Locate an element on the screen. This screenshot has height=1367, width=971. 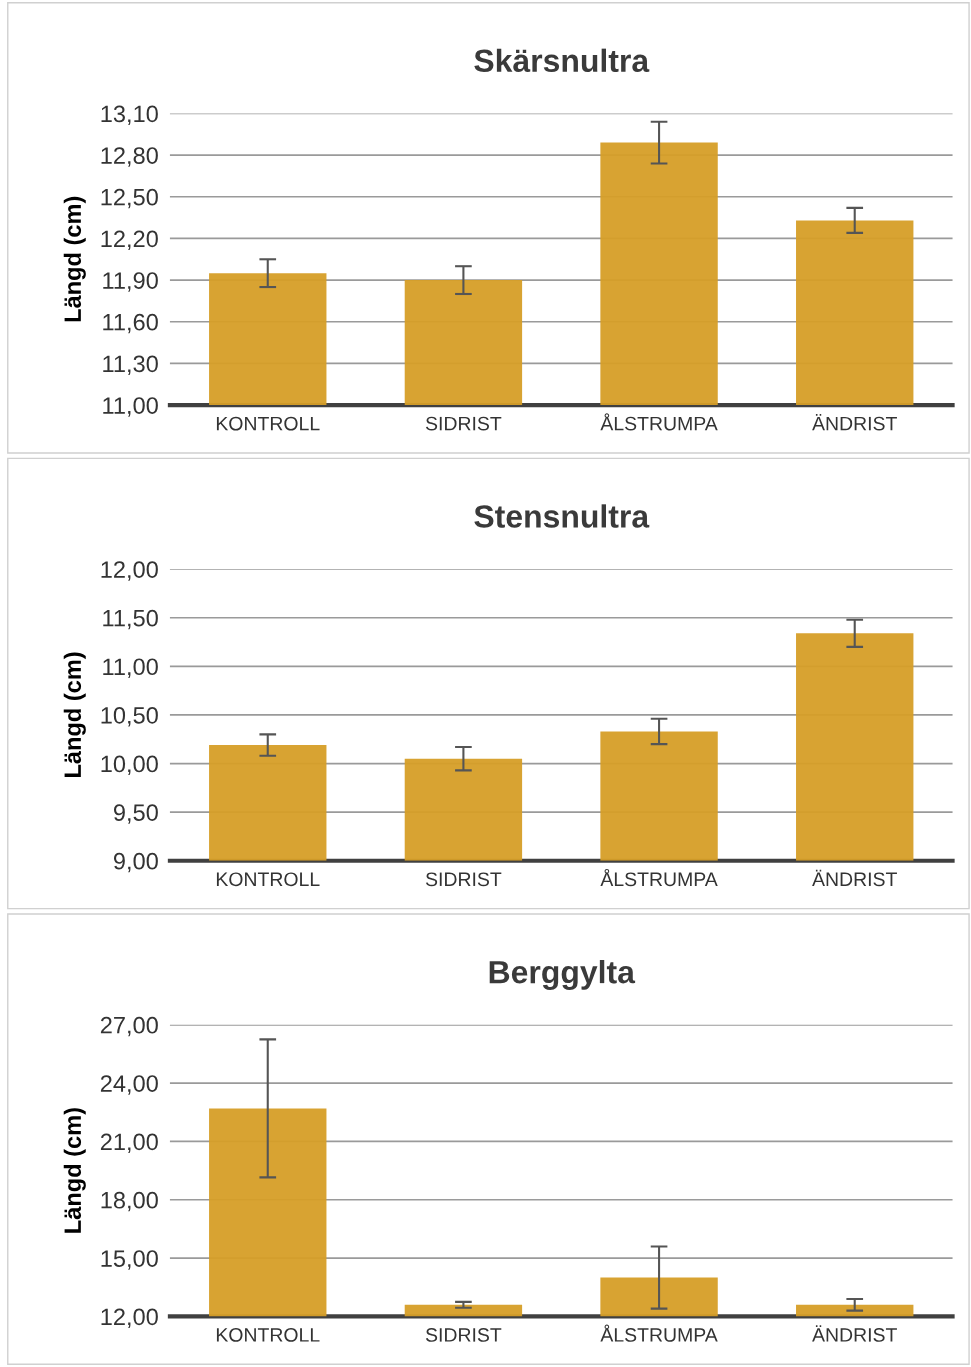
y-tick-label: 27,00 is located at coordinates (129, 1026).